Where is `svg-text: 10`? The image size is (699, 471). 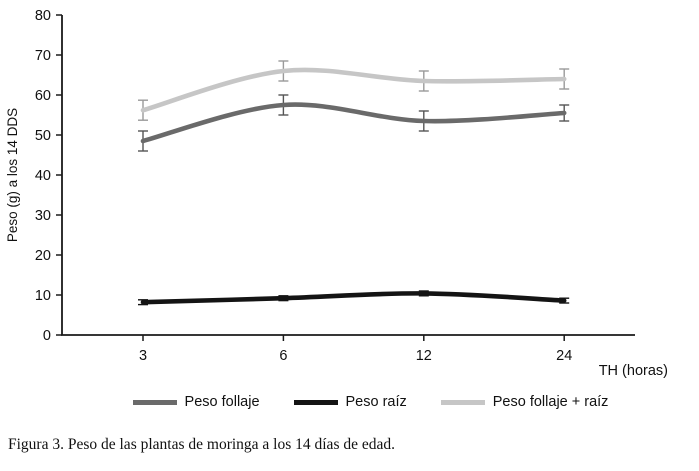
svg-text: 10 is located at coordinates (43, 296).